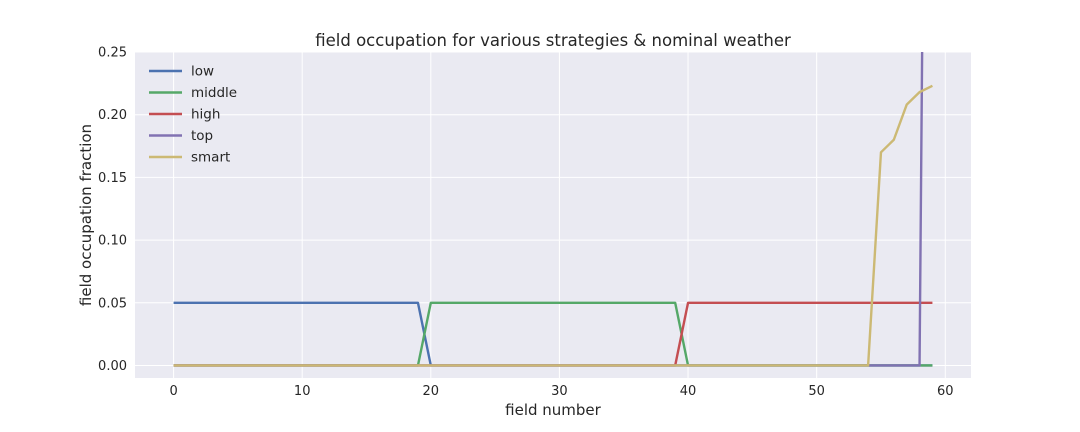 The width and height of the screenshot is (1080, 432). Describe the element at coordinates (553, 410) in the screenshot. I see `x-axis-label: field number` at that location.